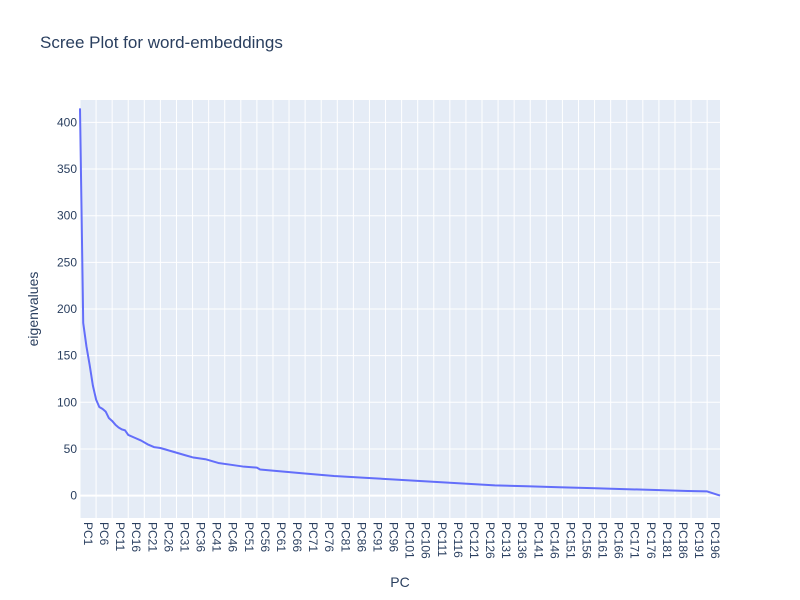 The height and width of the screenshot is (600, 800). I want to click on y-tick-label: 150, so click(67, 356).